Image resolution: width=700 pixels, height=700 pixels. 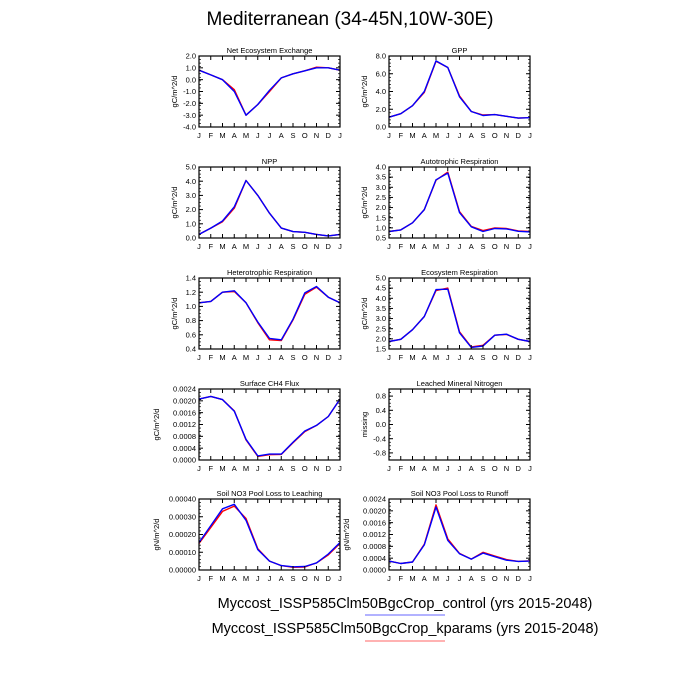 I want to click on y-tick-label: 0.4, so click(x=381, y=410).